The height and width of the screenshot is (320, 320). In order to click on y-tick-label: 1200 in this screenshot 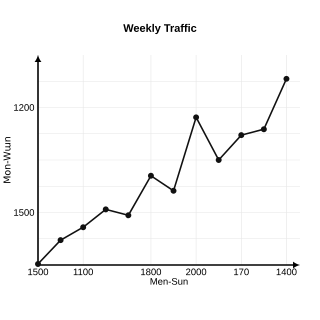, I will do `click(24, 107)`.